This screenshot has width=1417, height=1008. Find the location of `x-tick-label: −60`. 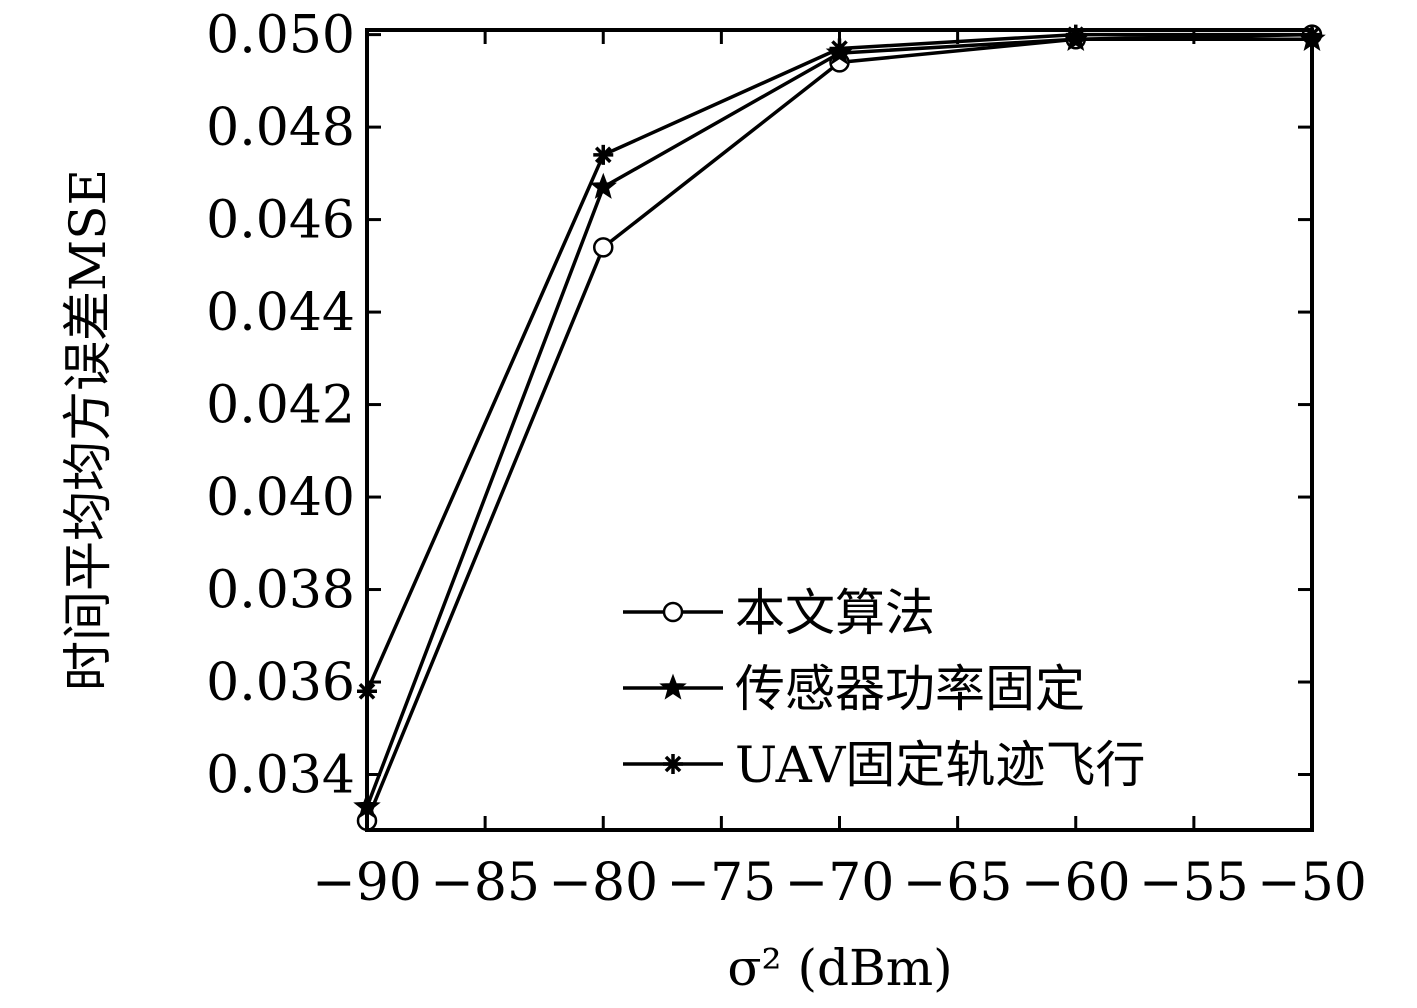

x-tick-label: −60 is located at coordinates (1076, 883).